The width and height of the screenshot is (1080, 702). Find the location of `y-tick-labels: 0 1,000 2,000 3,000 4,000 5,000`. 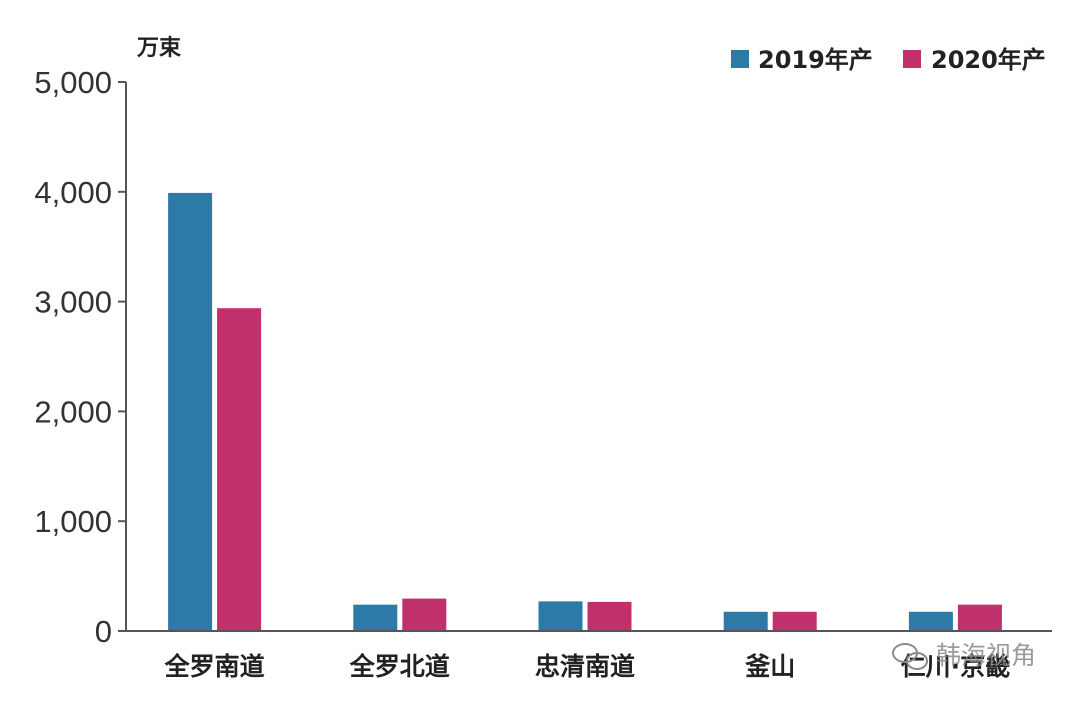

y-tick-labels: 0 1,000 2,000 3,000 4,000 5,000 is located at coordinates (80, 357).